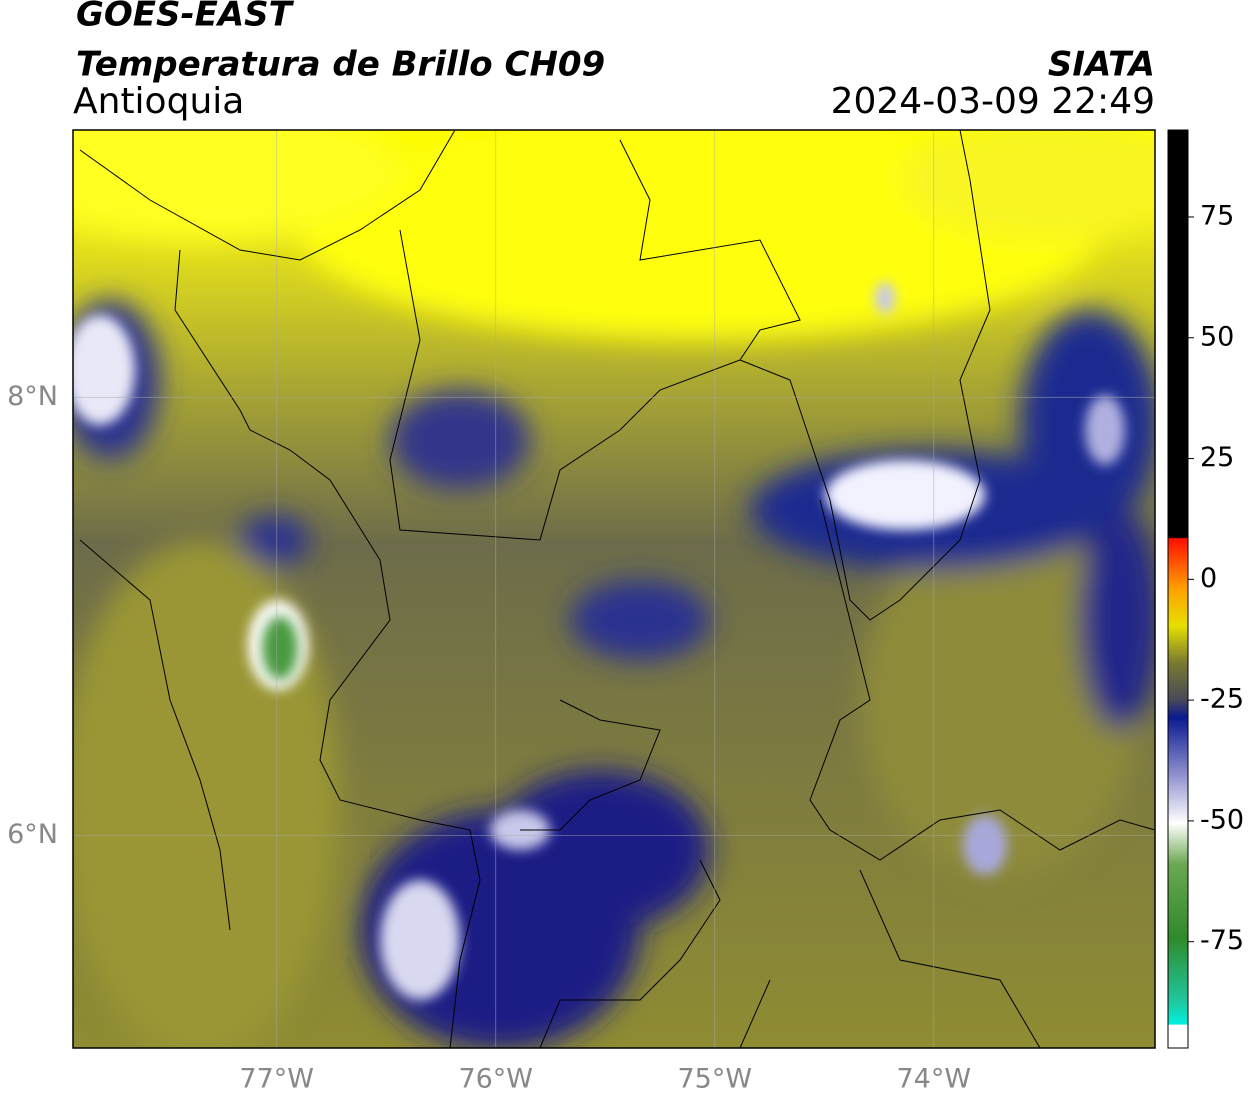 This screenshot has height=1099, width=1252. Describe the element at coordinates (934, 1079) in the screenshot. I see `x-tick-label: 74°W` at that location.